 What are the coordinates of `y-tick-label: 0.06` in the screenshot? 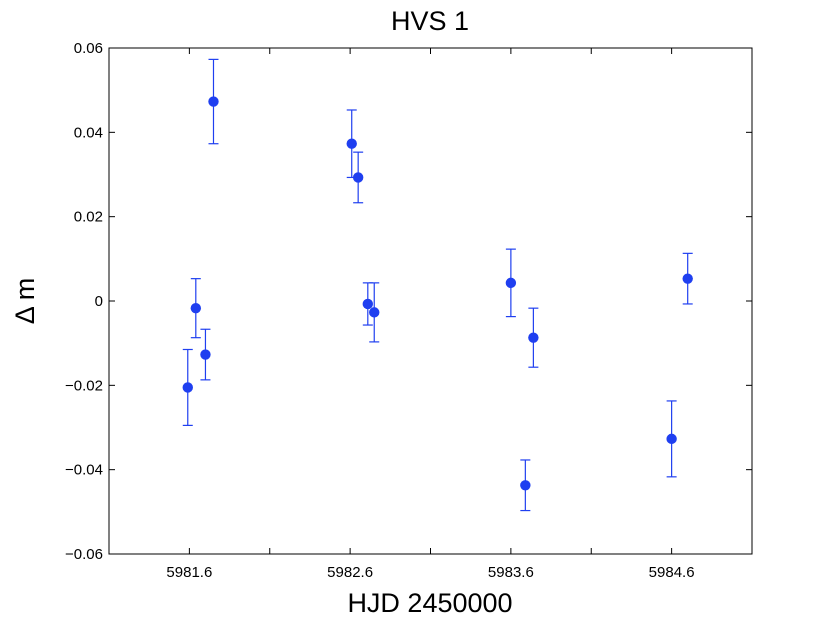 It's located at (88, 48).